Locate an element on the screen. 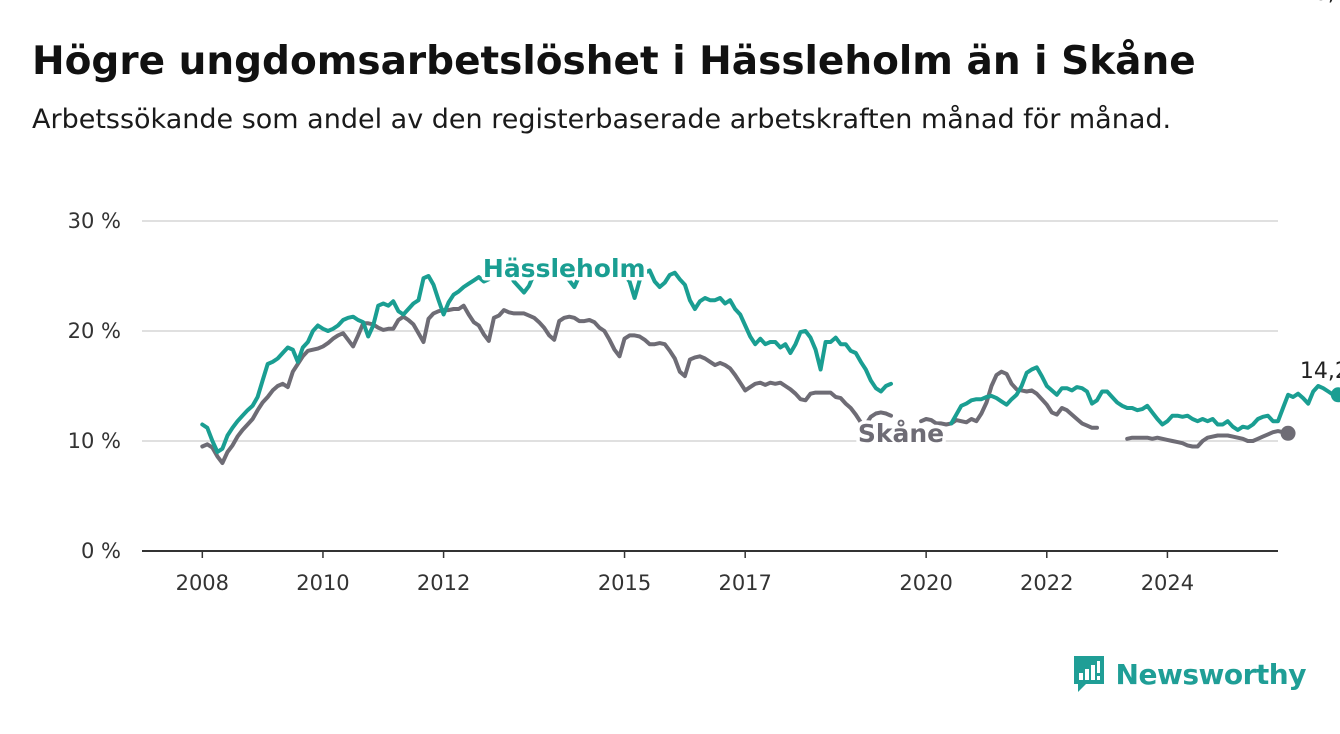 This screenshot has width=1340, height=734. y-tick-label: 10 % is located at coordinates (94, 441).